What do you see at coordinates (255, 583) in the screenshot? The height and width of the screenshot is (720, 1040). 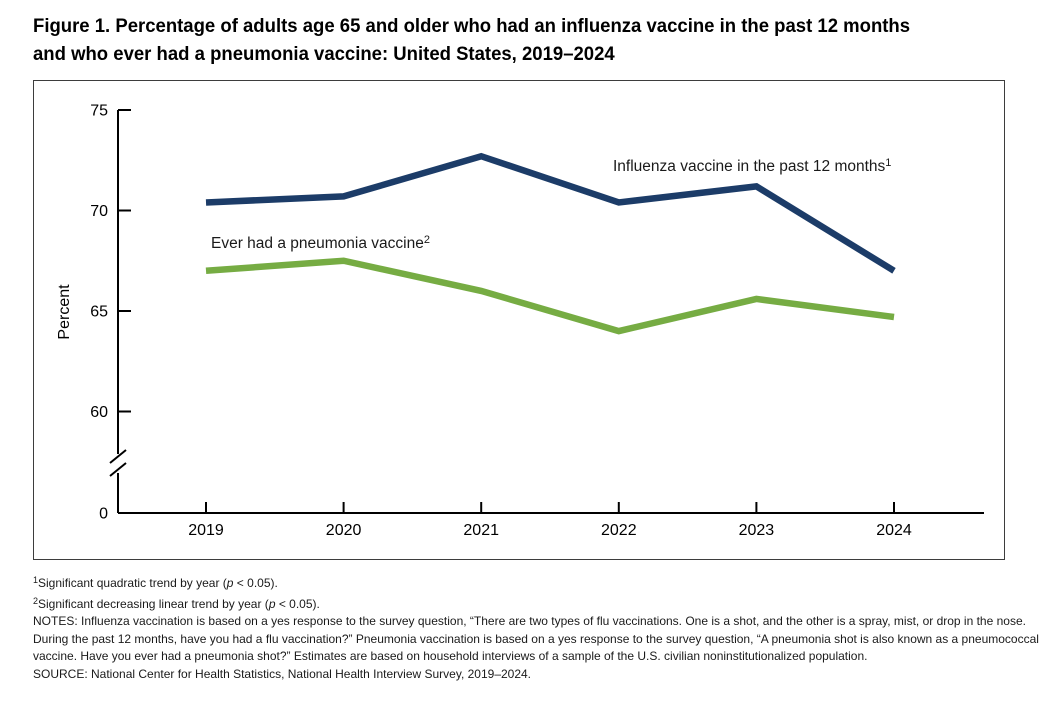 I see `footnote-1-text-end: < 0.05).` at bounding box center [255, 583].